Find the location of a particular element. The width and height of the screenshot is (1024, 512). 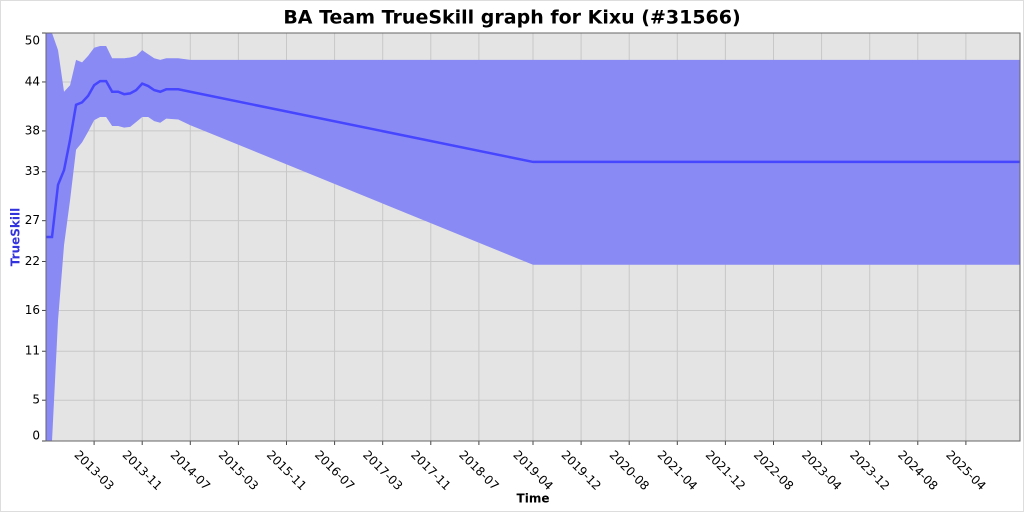

y-axis-label: TrueSkill is located at coordinates (16, 237).